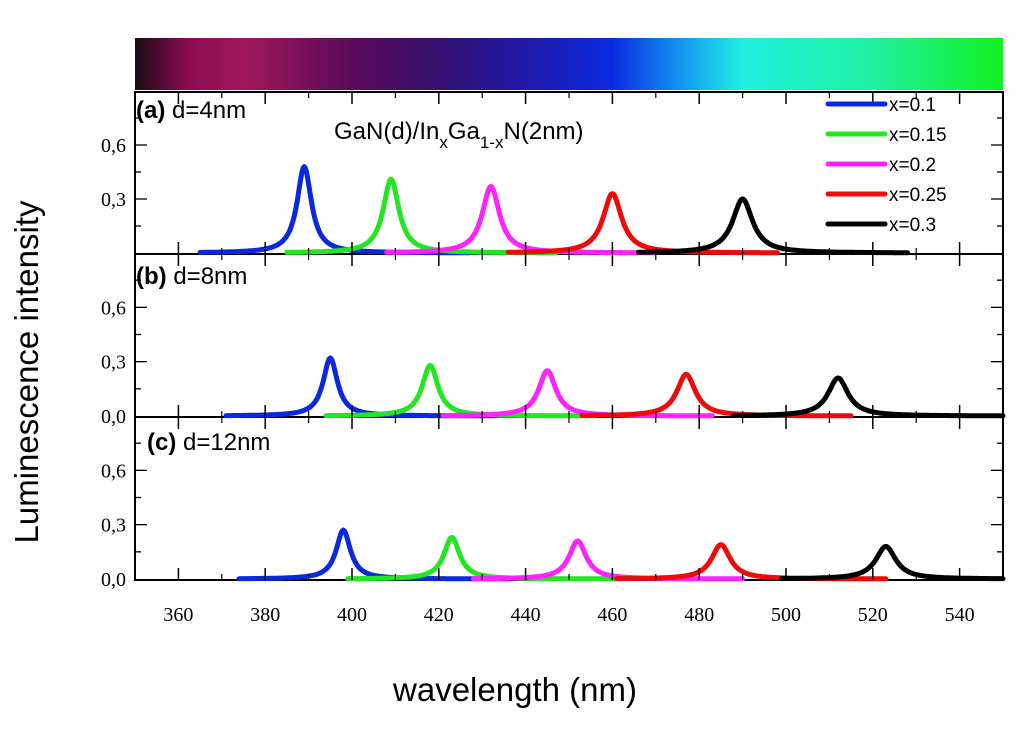 The width and height of the screenshot is (1024, 740). I want to click on panel-letter: (a), so click(150, 110).